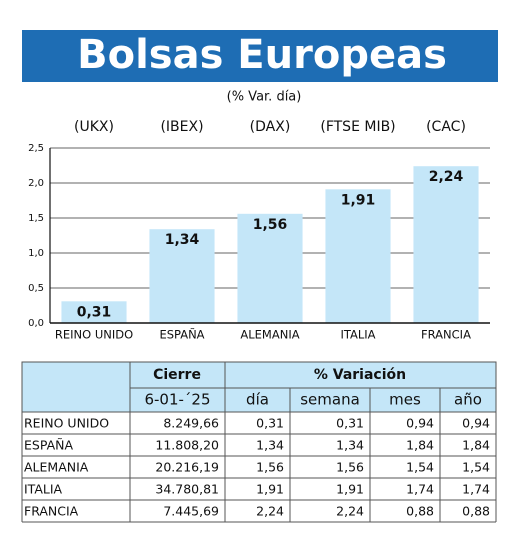 This screenshot has width=520, height=546. I want to click on table-cell: ALEMANIA, so click(56, 467).